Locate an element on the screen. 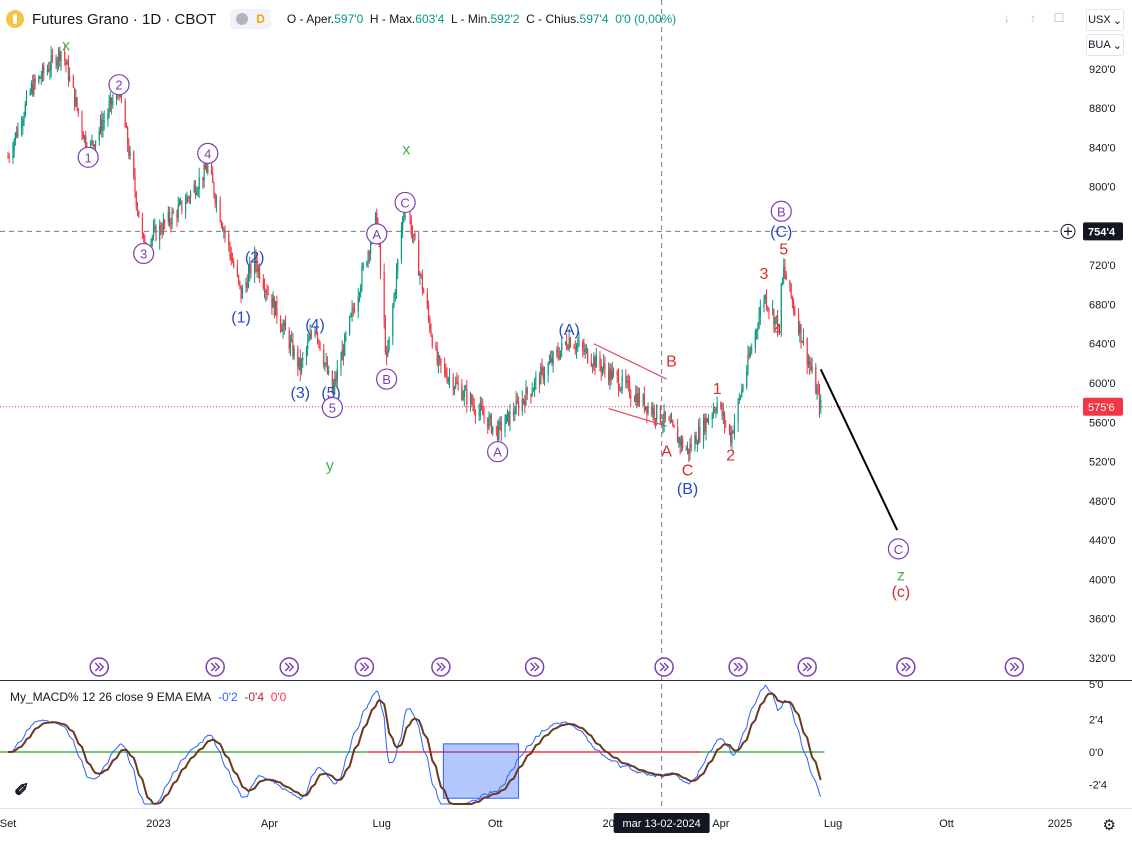 This screenshot has width=1132, height=842. low-value: 592'2 is located at coordinates (505, 19).